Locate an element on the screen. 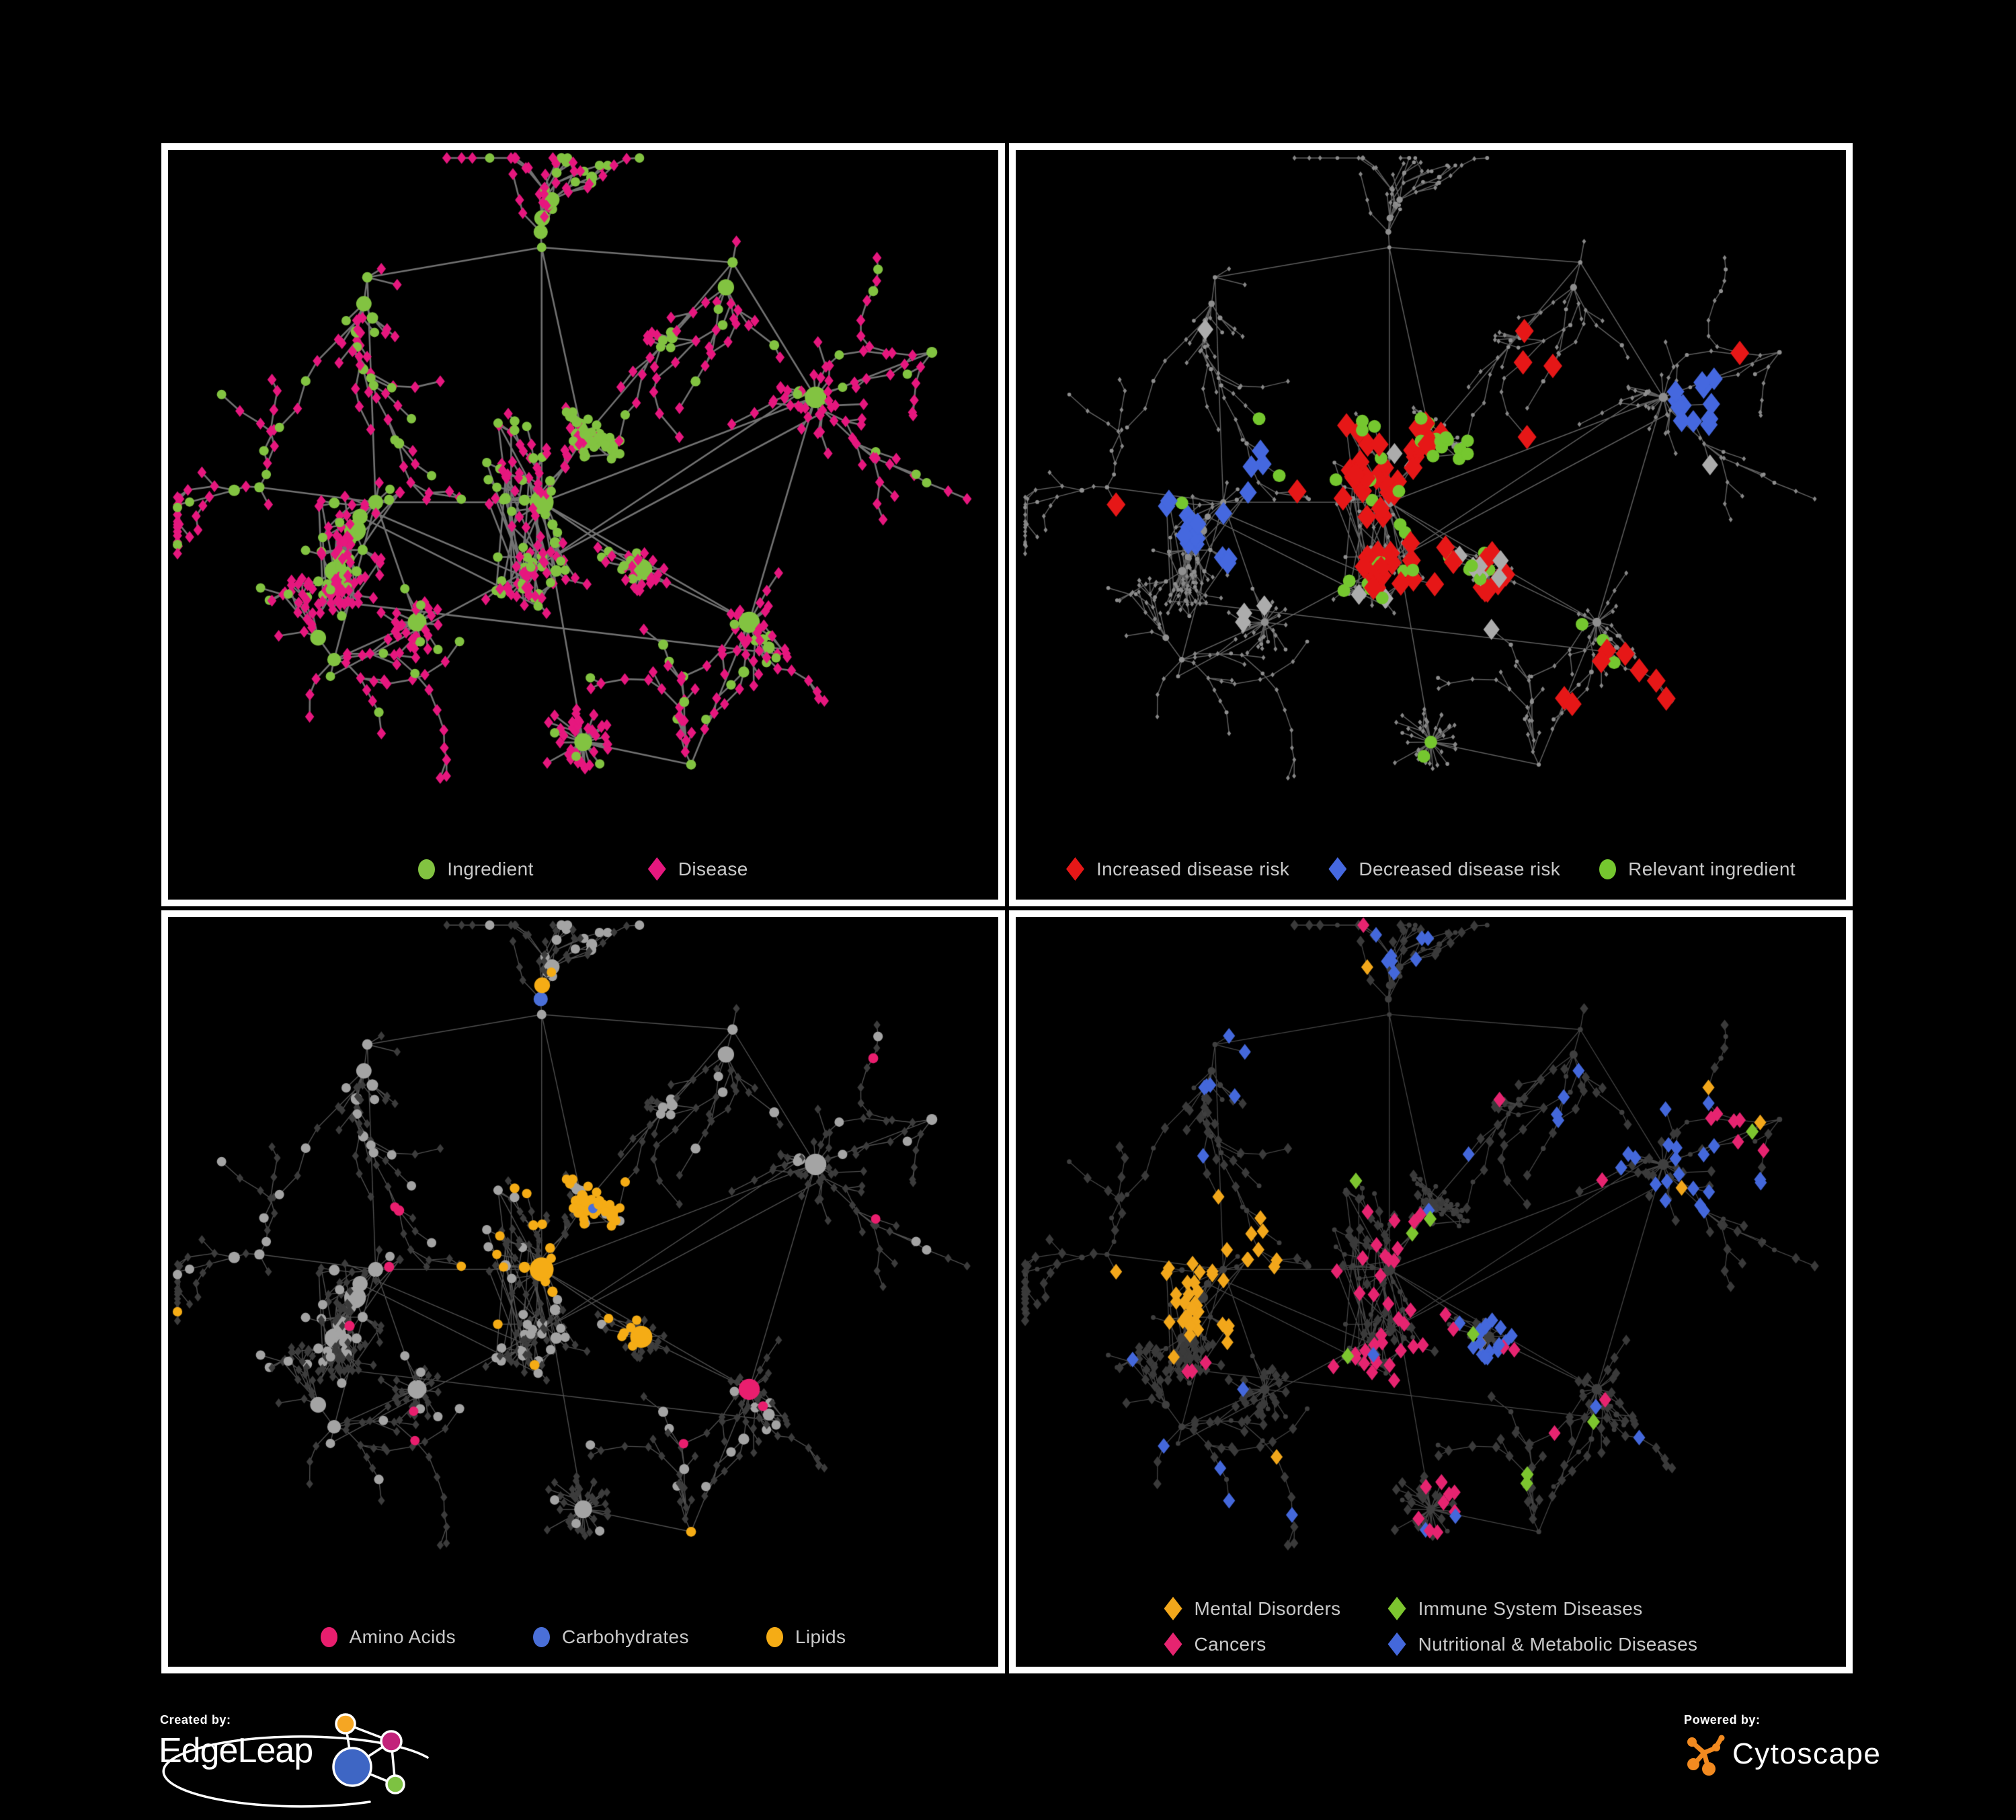 Image resolution: width=2016 pixels, height=1820 pixels. legend-label: Lipids is located at coordinates (820, 1636).